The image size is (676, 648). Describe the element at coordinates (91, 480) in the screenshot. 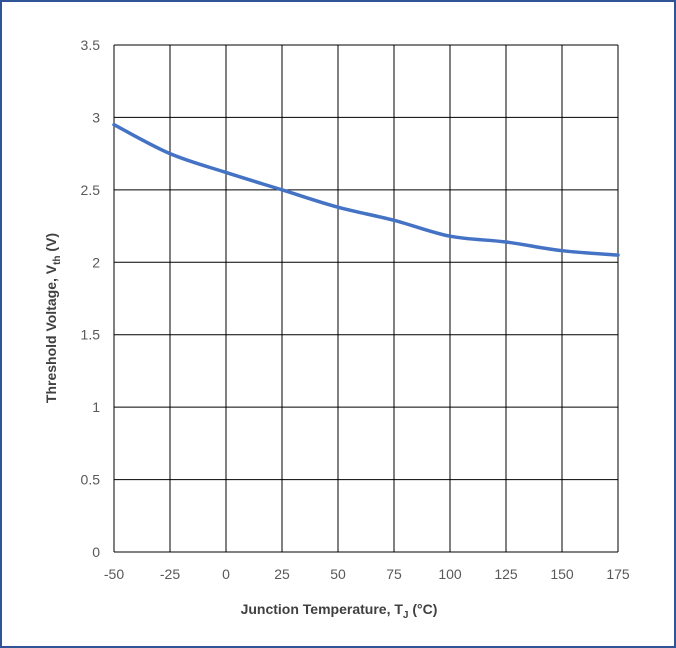

I see `y-tick-label: 0.5` at that location.